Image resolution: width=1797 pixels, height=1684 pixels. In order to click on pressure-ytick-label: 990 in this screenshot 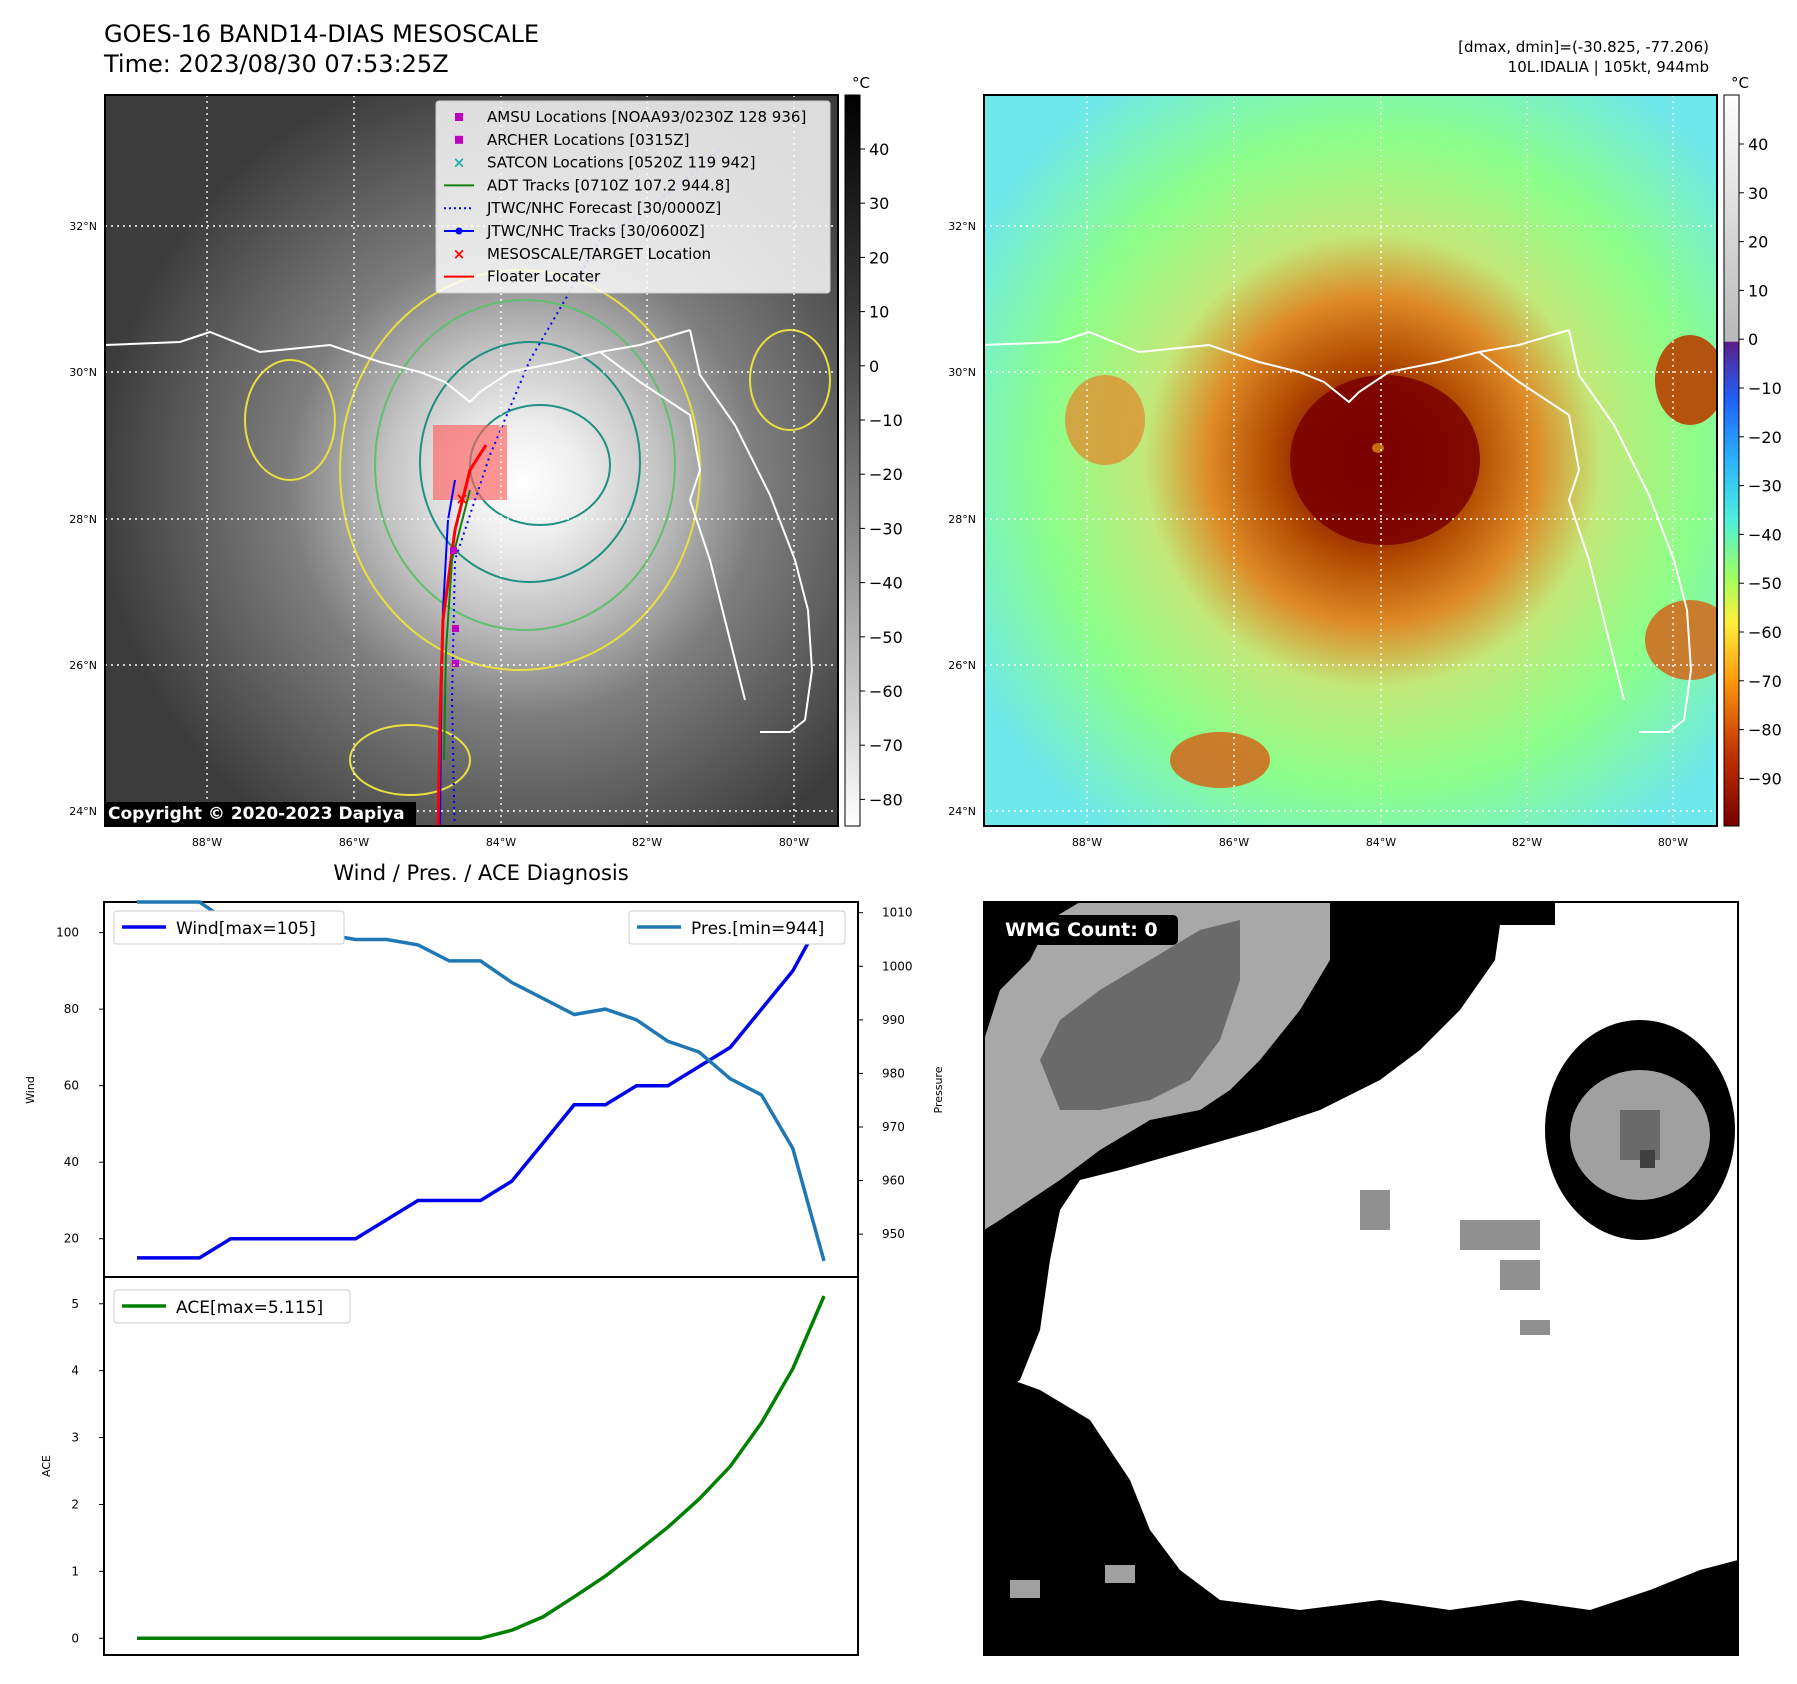, I will do `click(893, 1020)`.